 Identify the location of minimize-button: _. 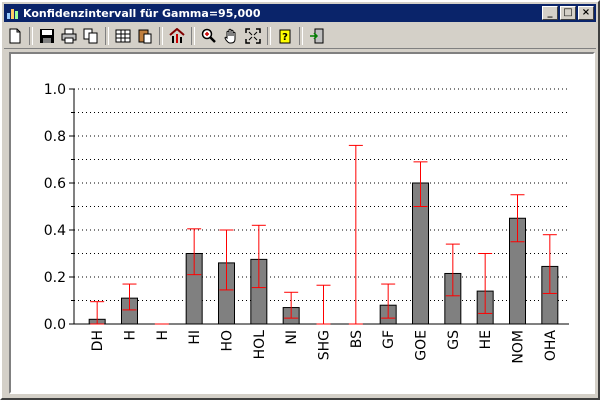
(550, 13).